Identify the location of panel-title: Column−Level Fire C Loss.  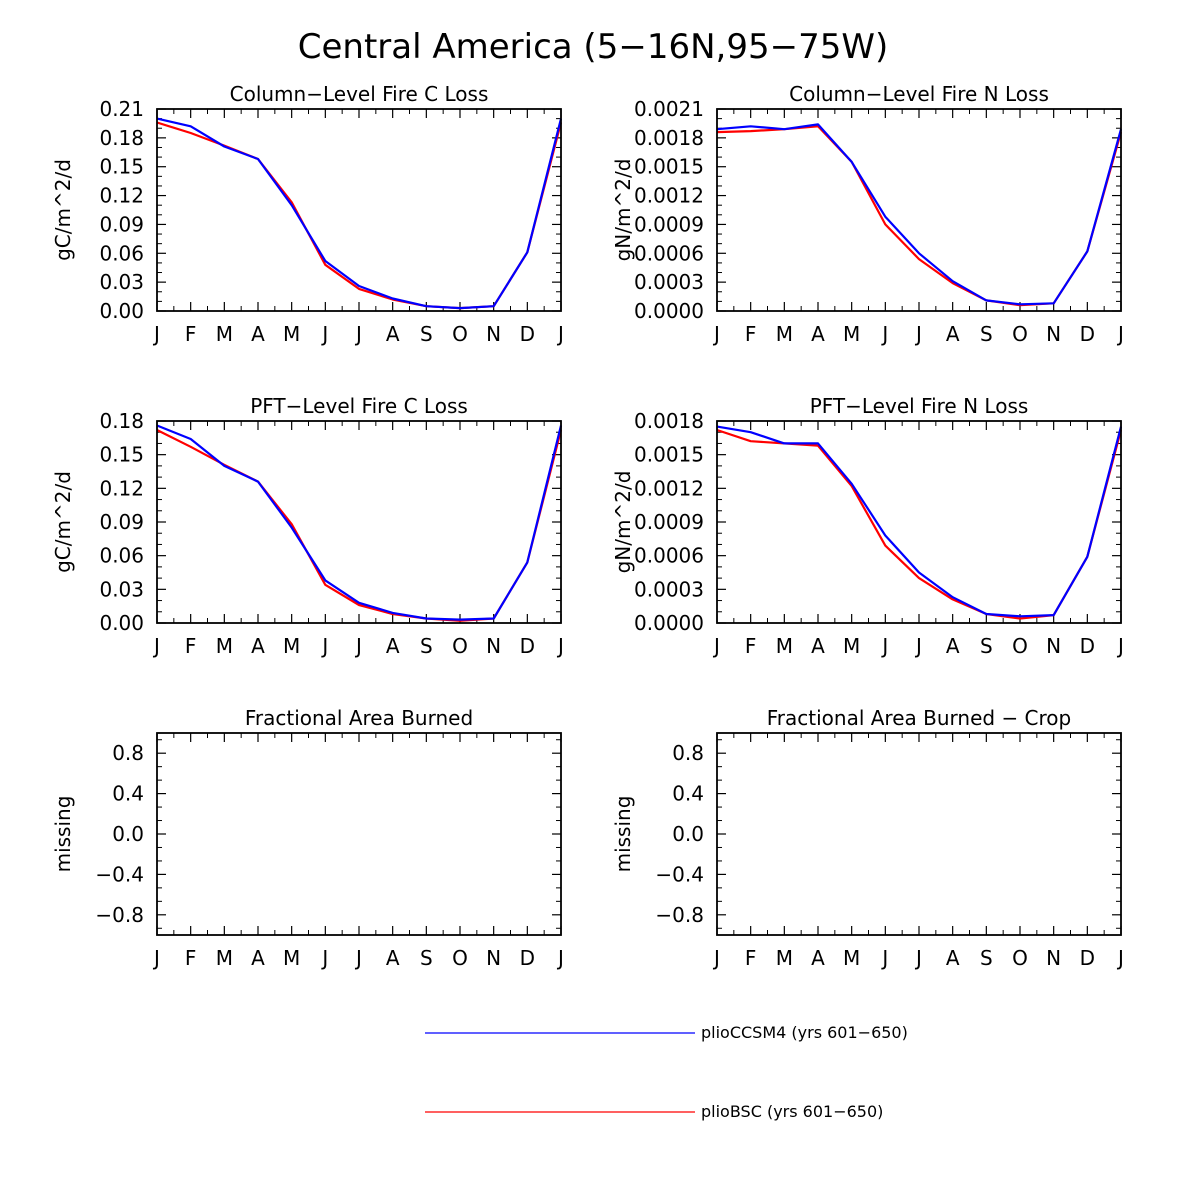
(359, 94).